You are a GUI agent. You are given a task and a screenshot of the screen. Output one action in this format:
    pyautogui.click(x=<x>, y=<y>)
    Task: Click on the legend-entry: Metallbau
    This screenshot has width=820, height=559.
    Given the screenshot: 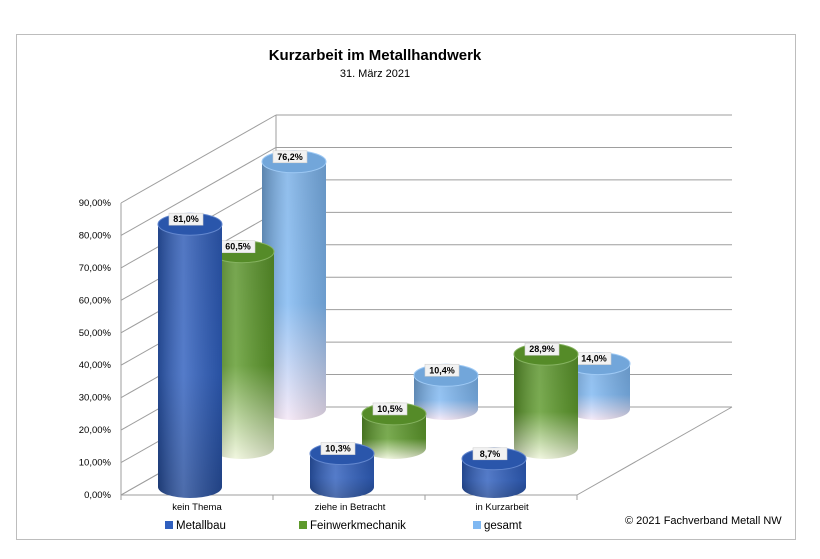 What is the action you would take?
    pyautogui.click(x=195, y=526)
    